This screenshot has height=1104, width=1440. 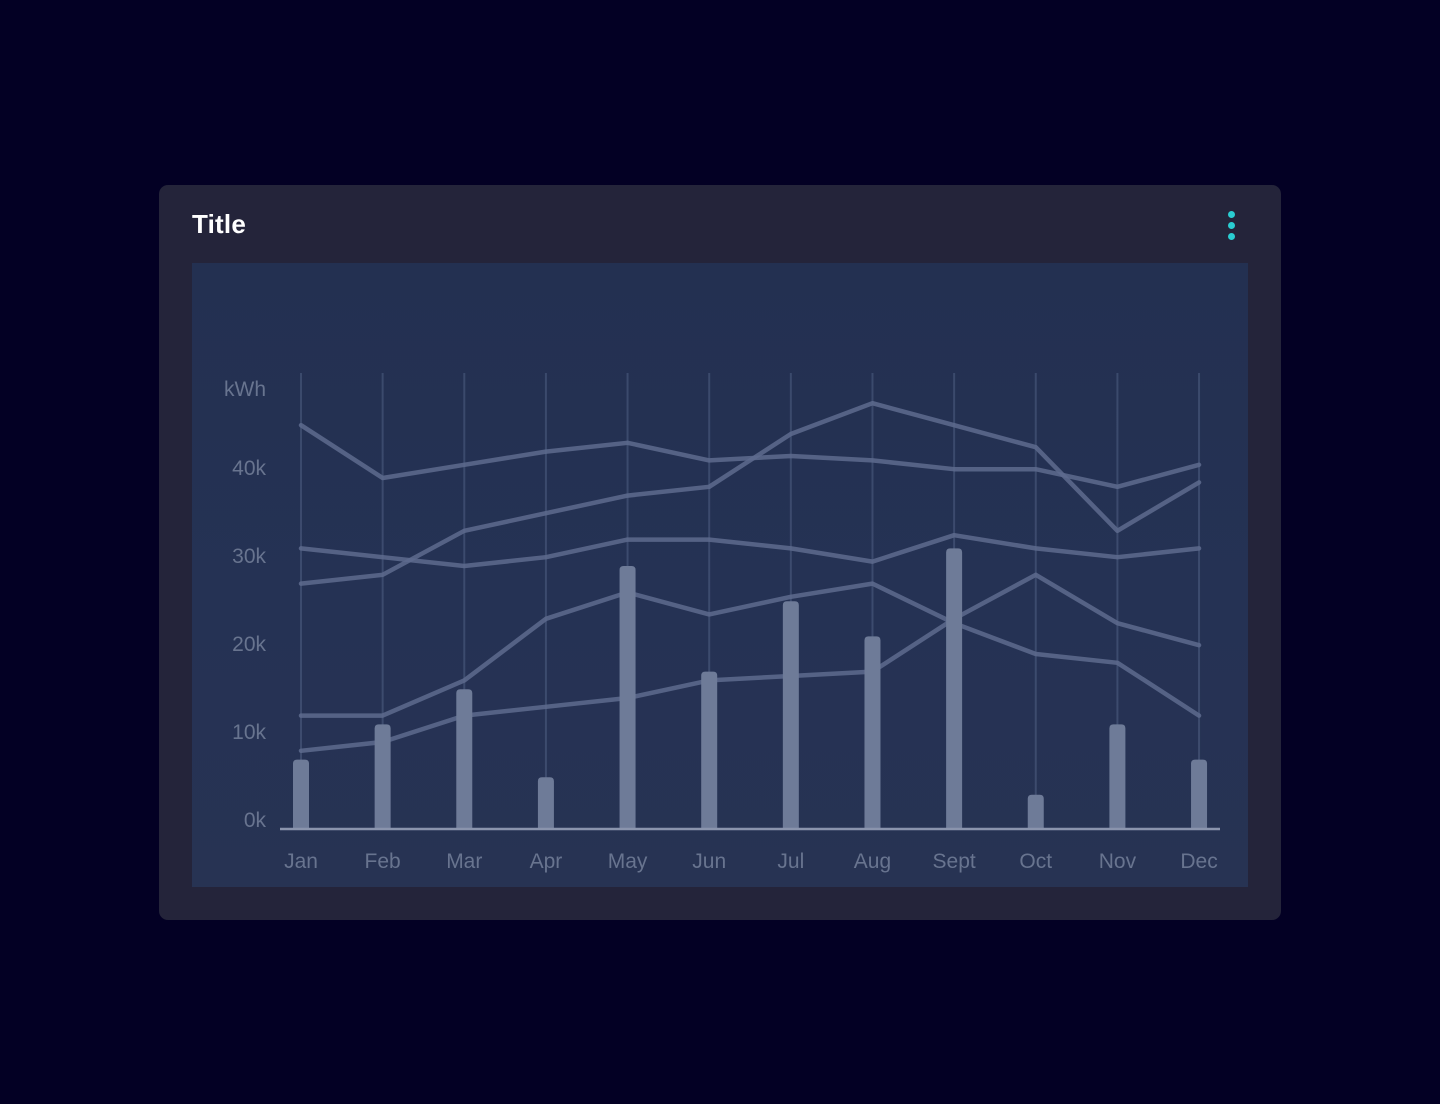 What do you see at coordinates (790, 861) in the screenshot?
I see `x-label-jul: Jul` at bounding box center [790, 861].